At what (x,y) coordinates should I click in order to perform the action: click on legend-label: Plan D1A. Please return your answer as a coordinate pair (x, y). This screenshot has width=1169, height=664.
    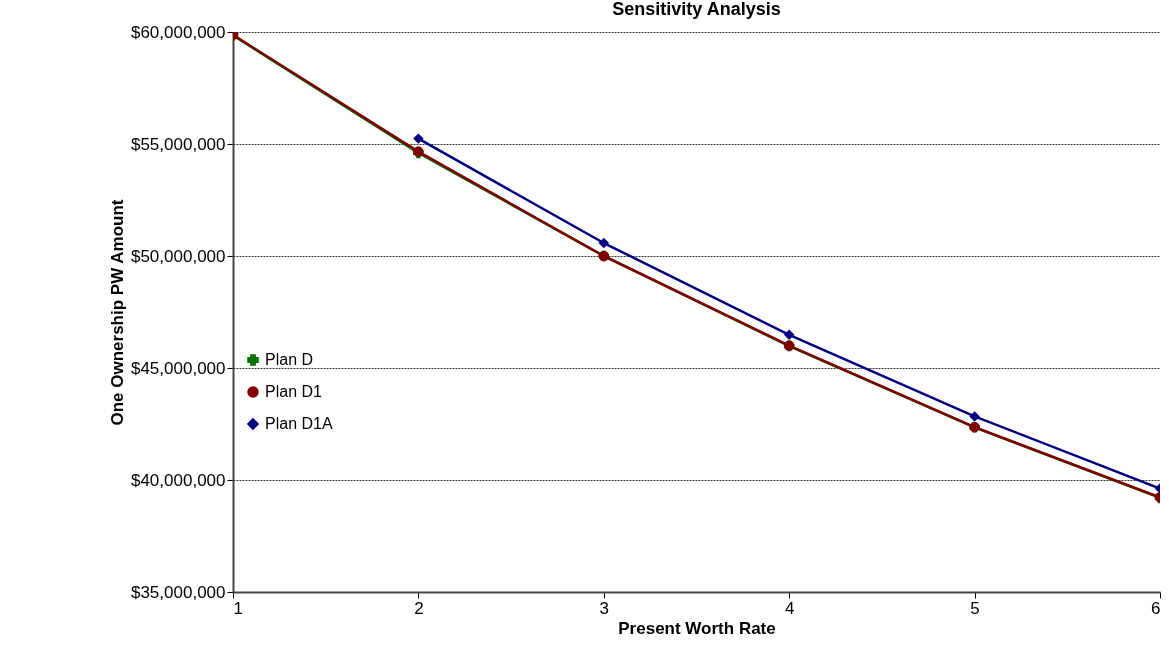
    Looking at the image, I should click on (299, 423).